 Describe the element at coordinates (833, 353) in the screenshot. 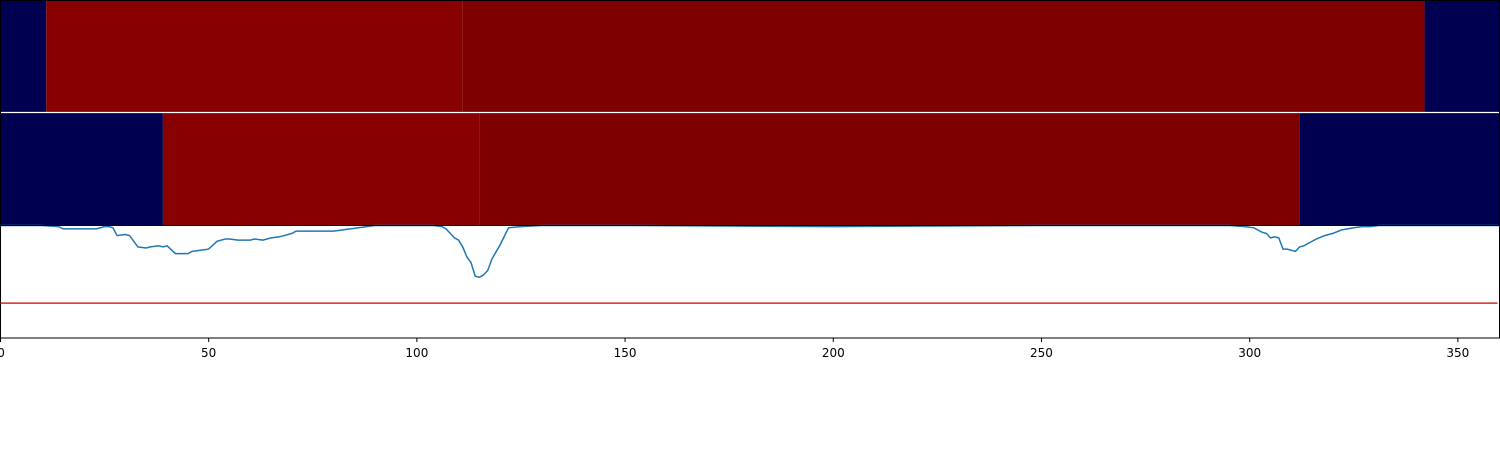

I see `x-tick-label: 200` at that location.